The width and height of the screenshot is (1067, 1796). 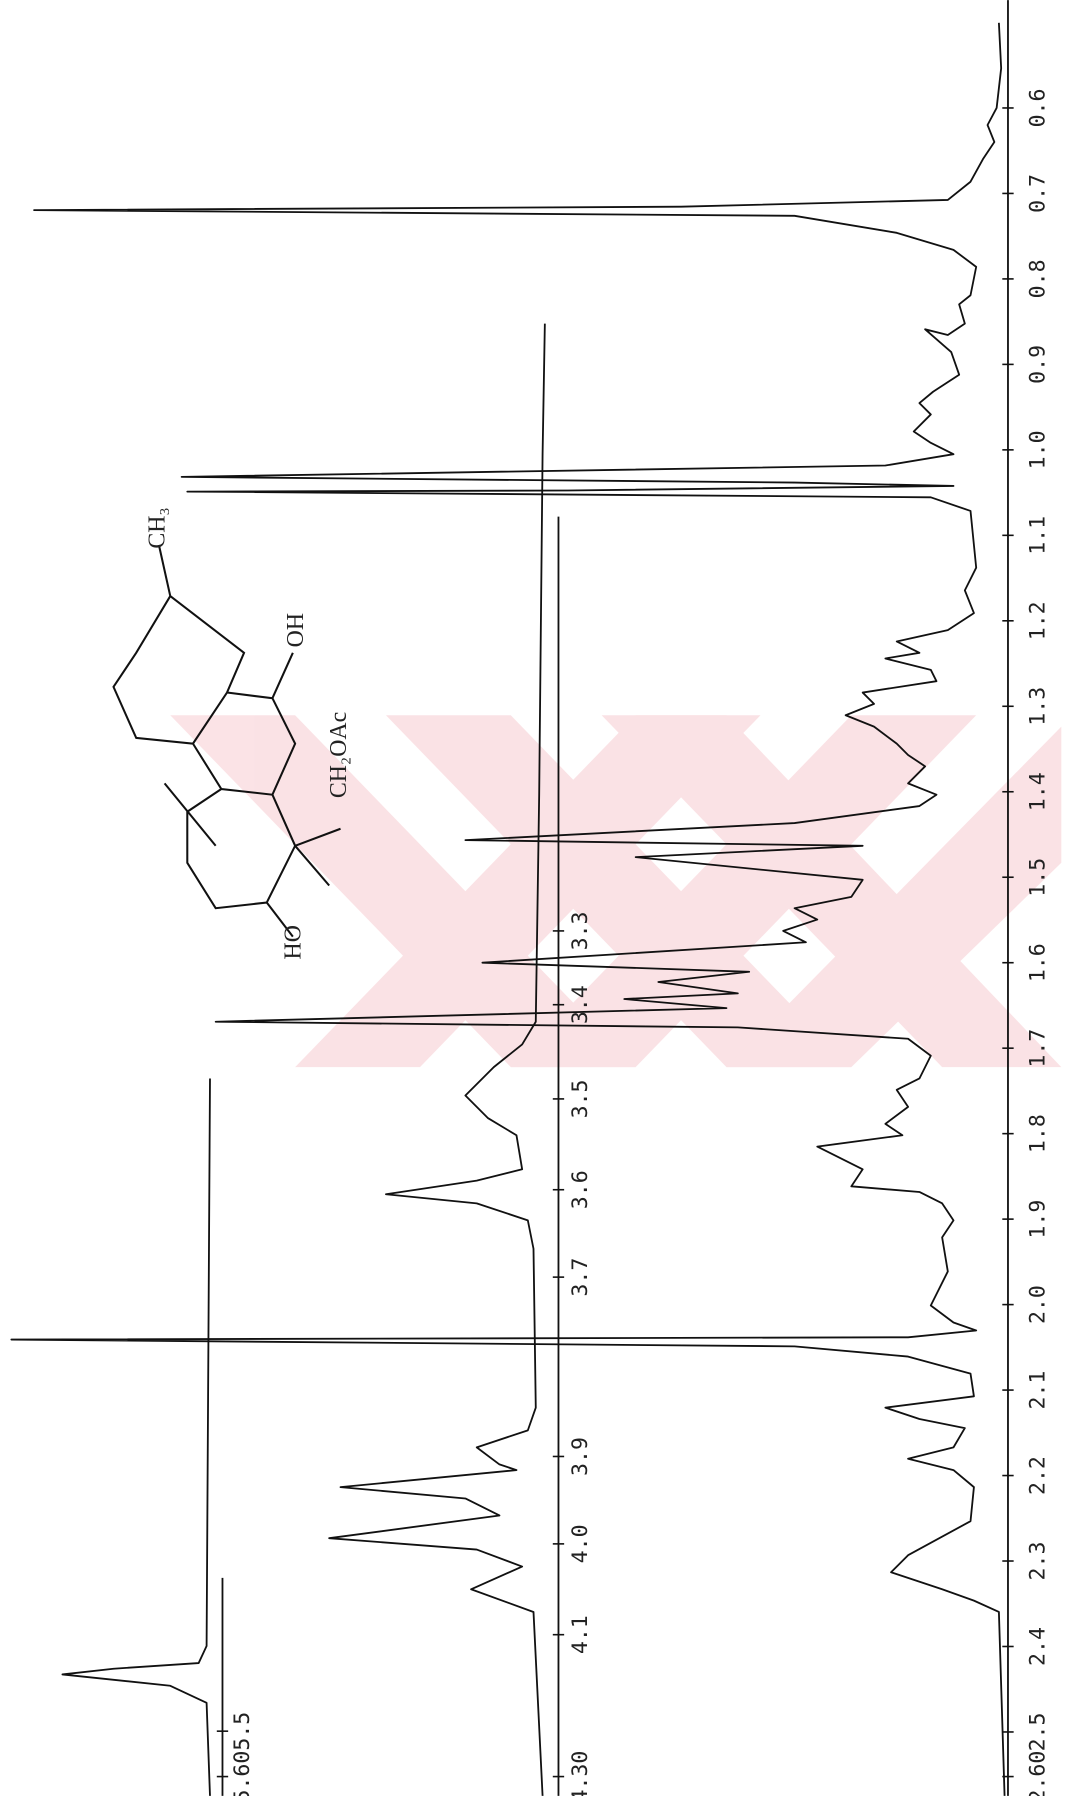 What do you see at coordinates (1038, 1773) in the screenshot?
I see `tick-label: 2.60` at bounding box center [1038, 1773].